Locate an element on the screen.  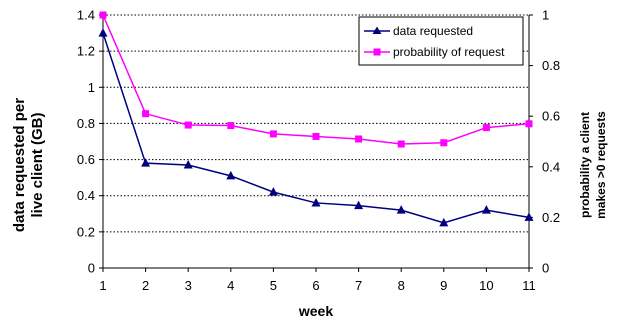
left-tick-label: 0.4 is located at coordinates (86, 195).